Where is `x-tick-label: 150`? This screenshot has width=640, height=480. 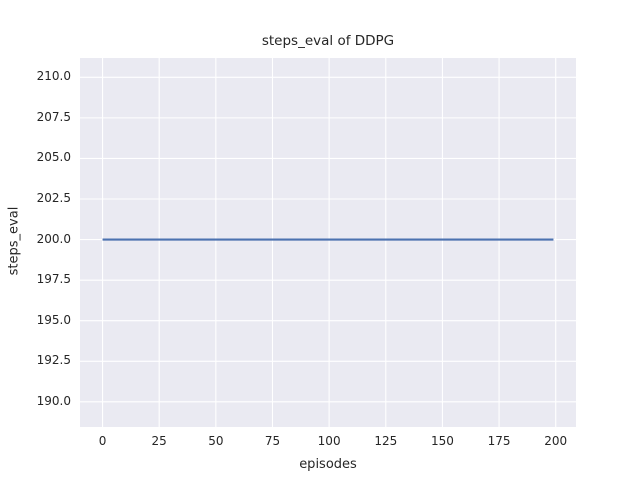
x-tick-label: 150 is located at coordinates (442, 441).